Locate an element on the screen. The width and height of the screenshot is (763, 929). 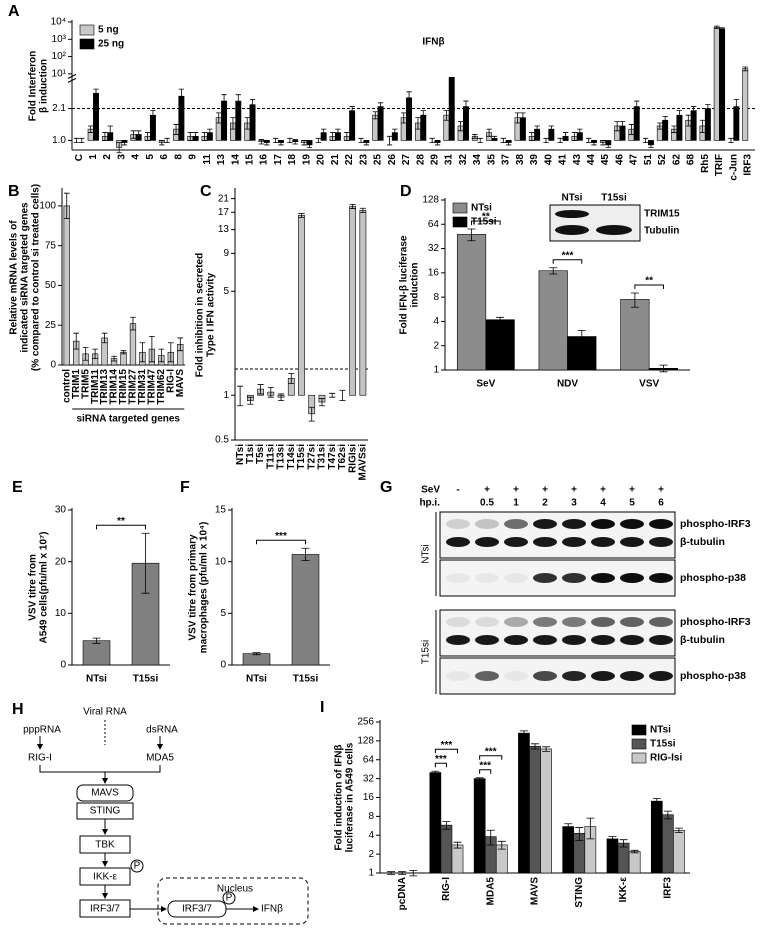
x-tick-label: 40 is located at coordinates (548, 160).